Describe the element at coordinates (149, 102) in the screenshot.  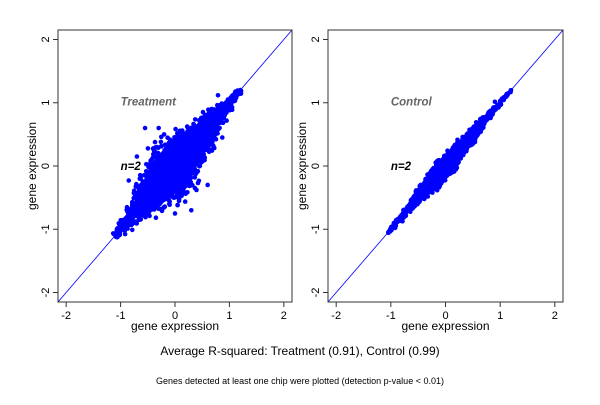
I see `panel-title: Treatment` at that location.